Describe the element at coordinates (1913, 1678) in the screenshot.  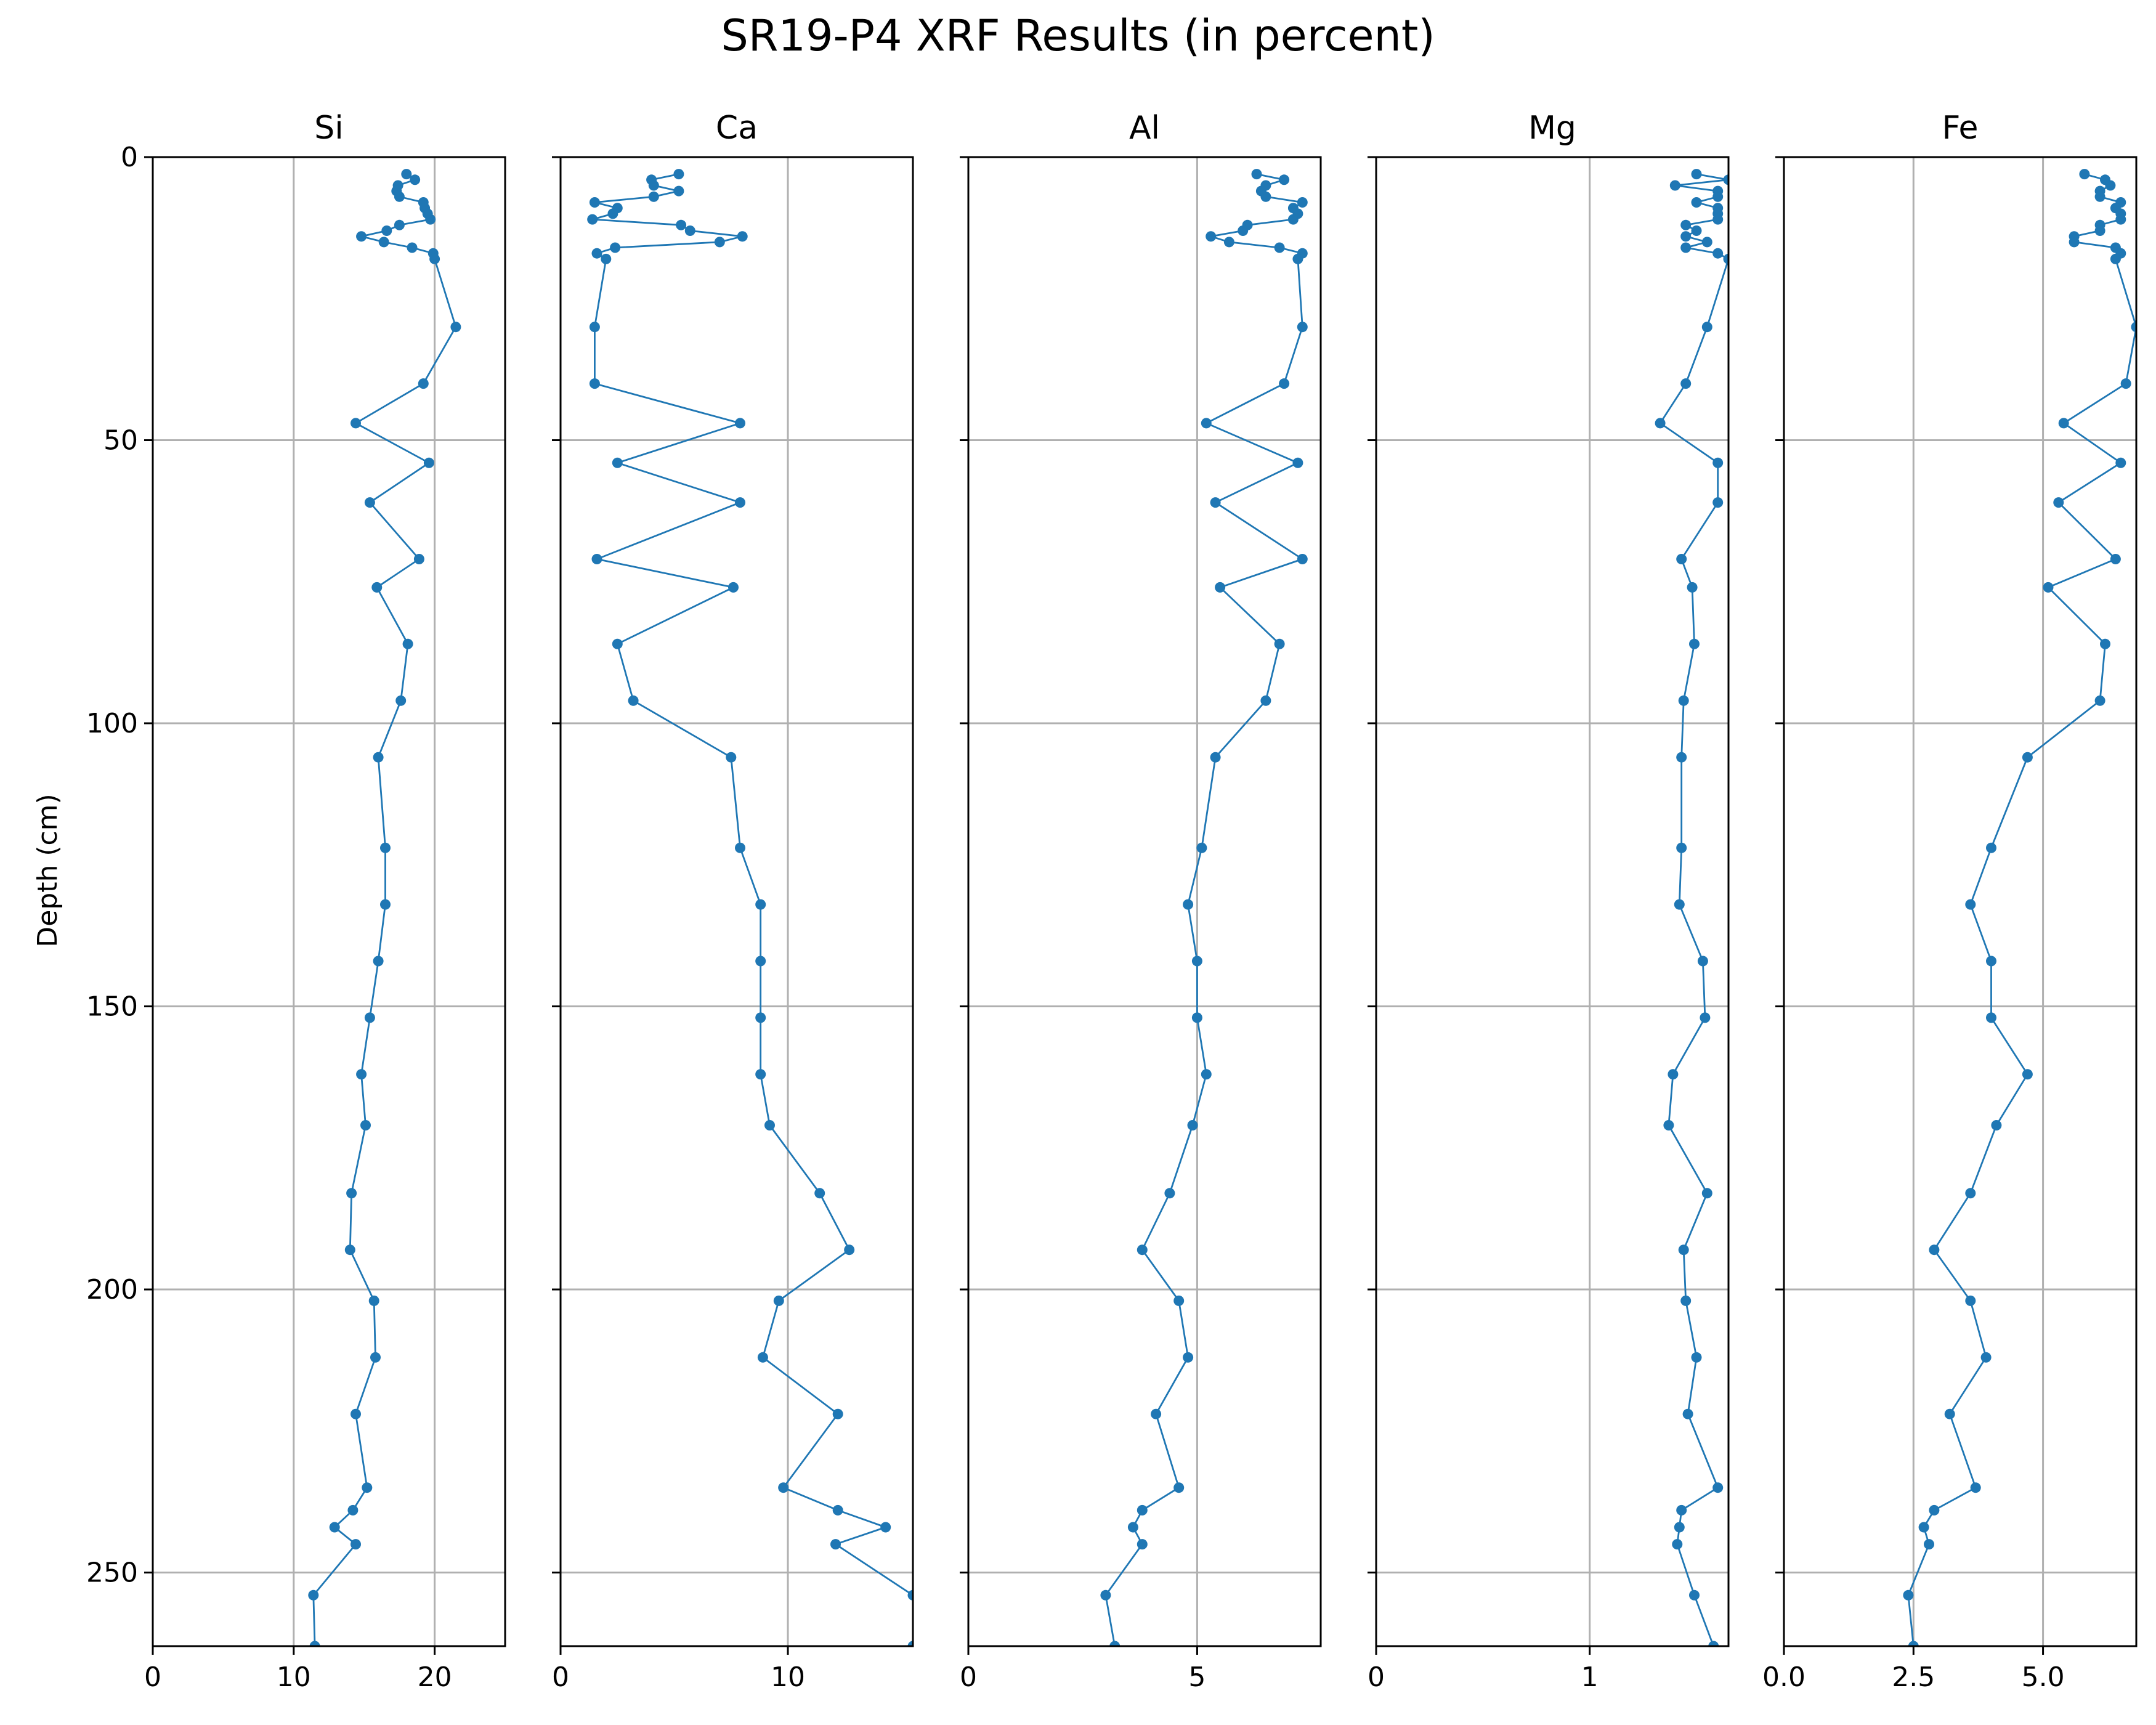
I see `panel-fe-x-tick-label: 2.5` at that location.